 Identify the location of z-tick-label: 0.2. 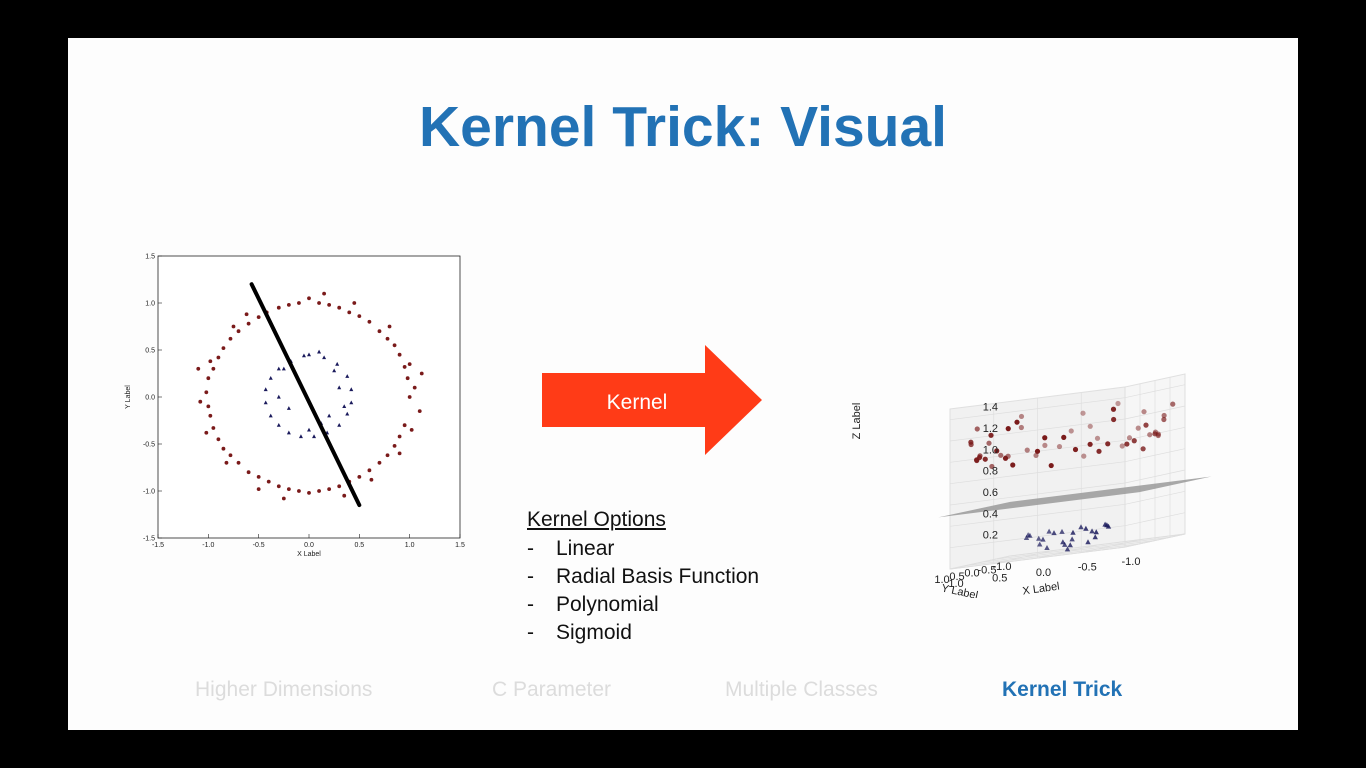
(990, 536).